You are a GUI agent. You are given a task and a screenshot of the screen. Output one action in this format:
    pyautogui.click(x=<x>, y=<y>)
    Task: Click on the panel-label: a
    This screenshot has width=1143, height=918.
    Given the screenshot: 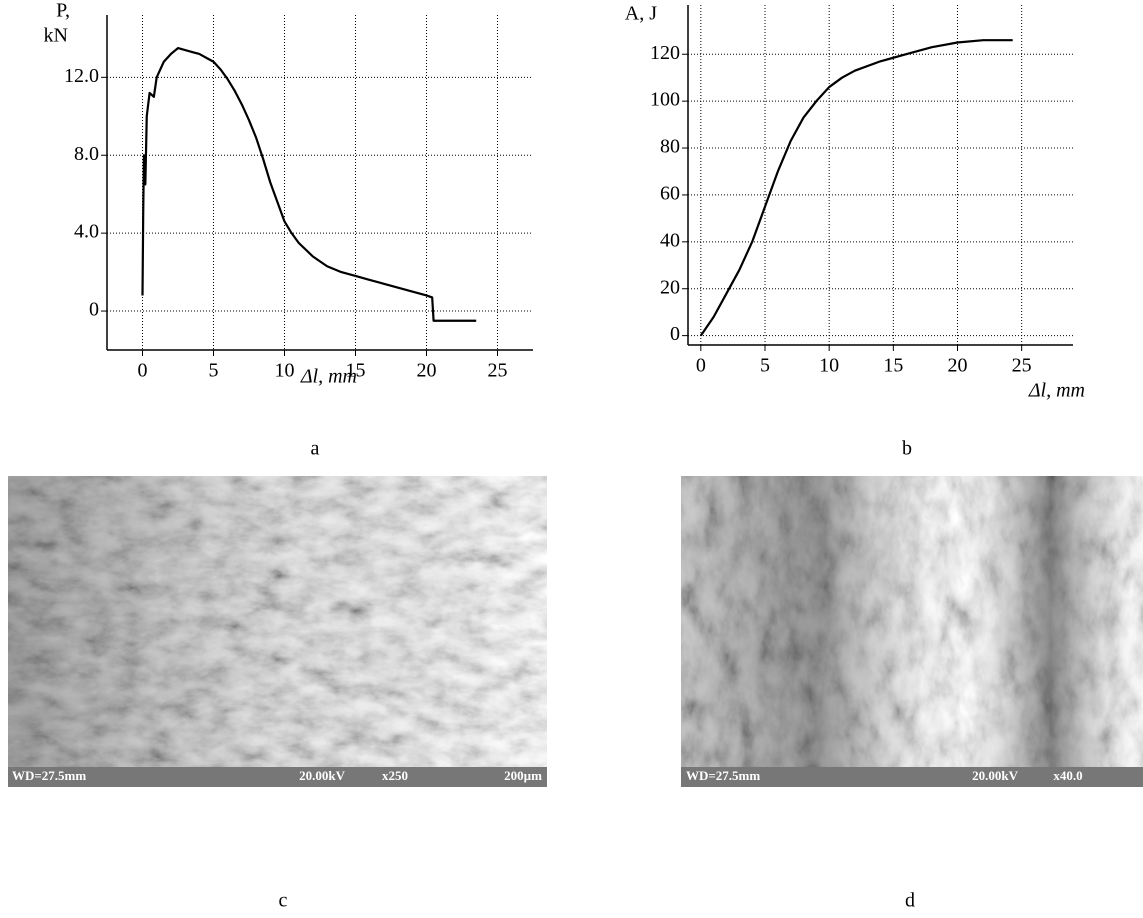 What is the action you would take?
    pyautogui.click(x=315, y=449)
    